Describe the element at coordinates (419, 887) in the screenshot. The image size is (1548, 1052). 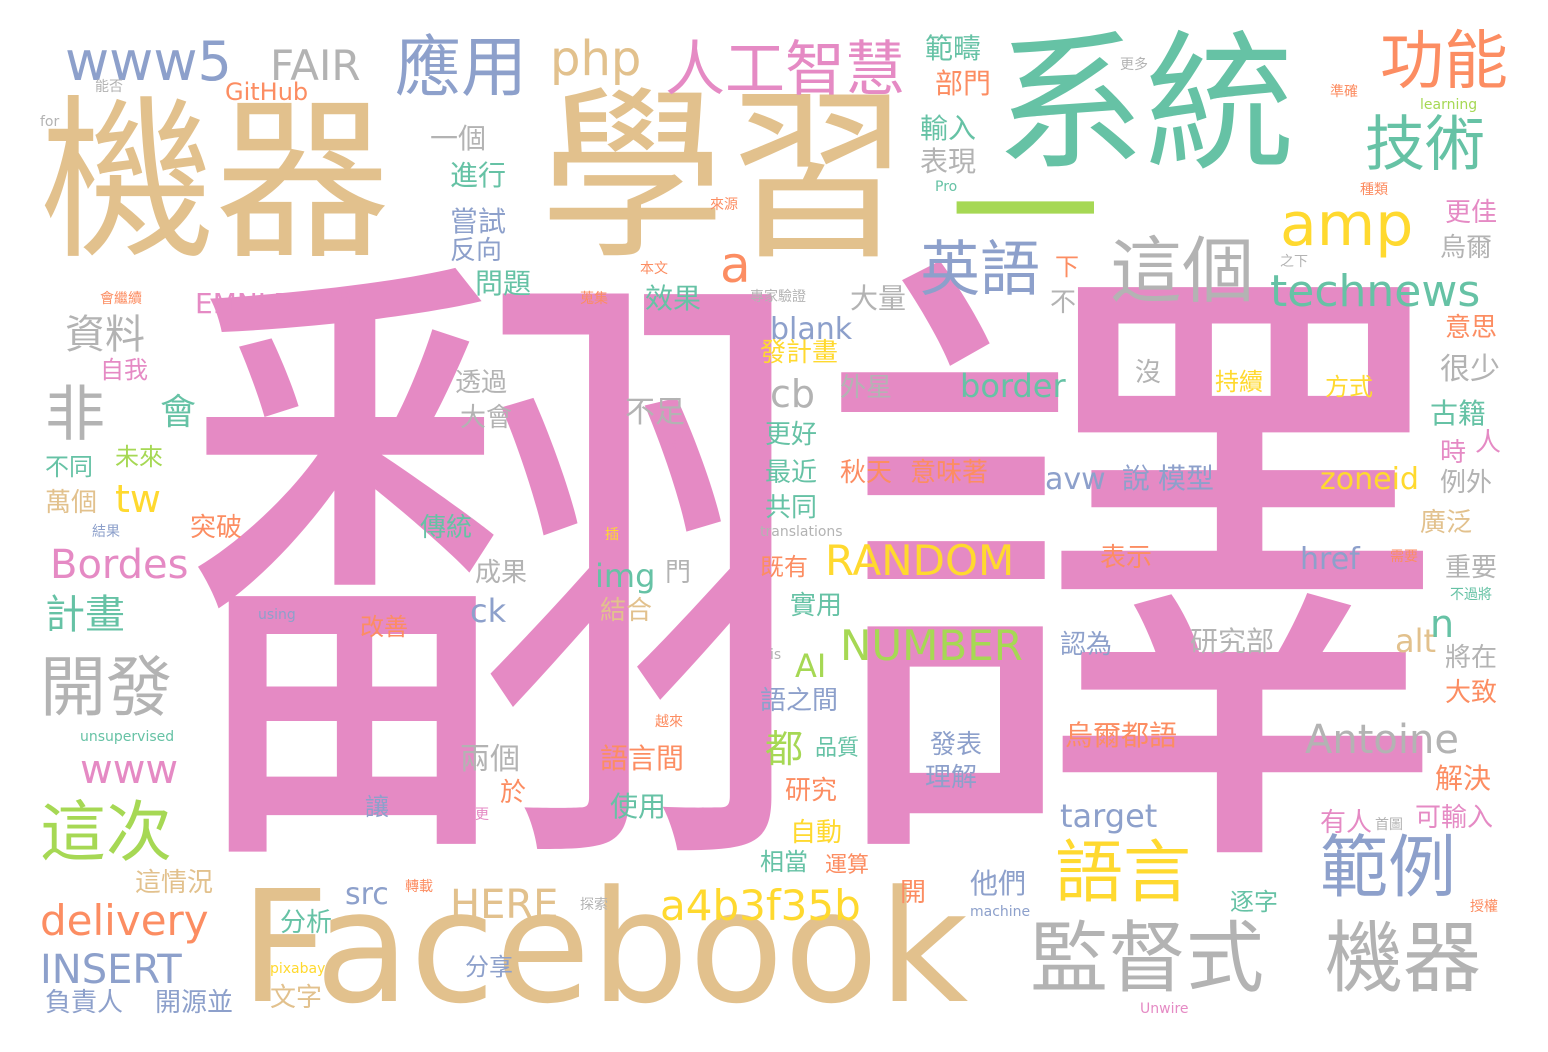
I see `word: 轉載` at that location.